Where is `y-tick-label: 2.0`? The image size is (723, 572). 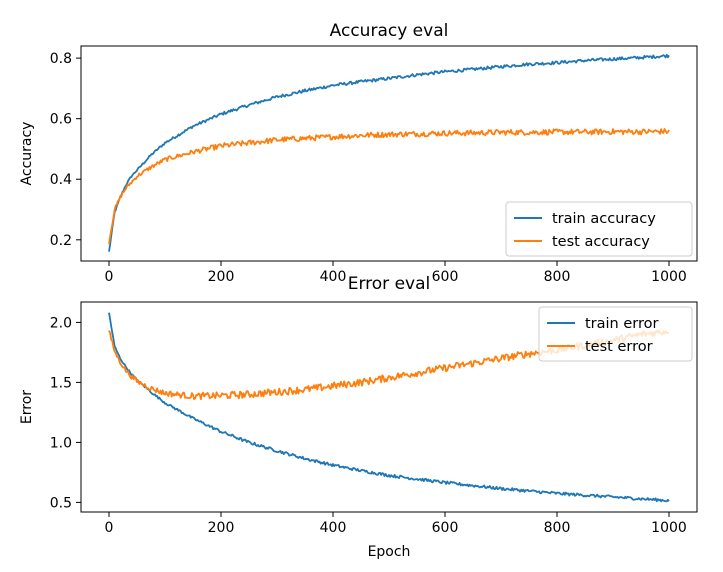
y-tick-label: 2.0 is located at coordinates (61, 323).